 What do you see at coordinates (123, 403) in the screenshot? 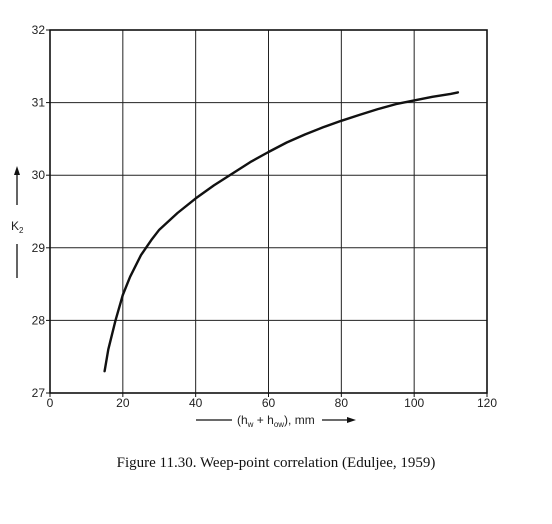
I see `x-tick-label: 20` at bounding box center [123, 403].